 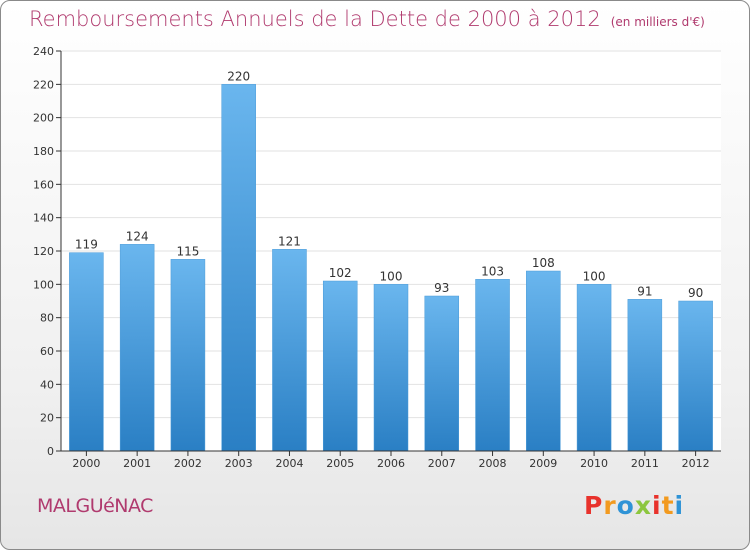 I want to click on y-tick-label: 80, so click(x=47, y=318).